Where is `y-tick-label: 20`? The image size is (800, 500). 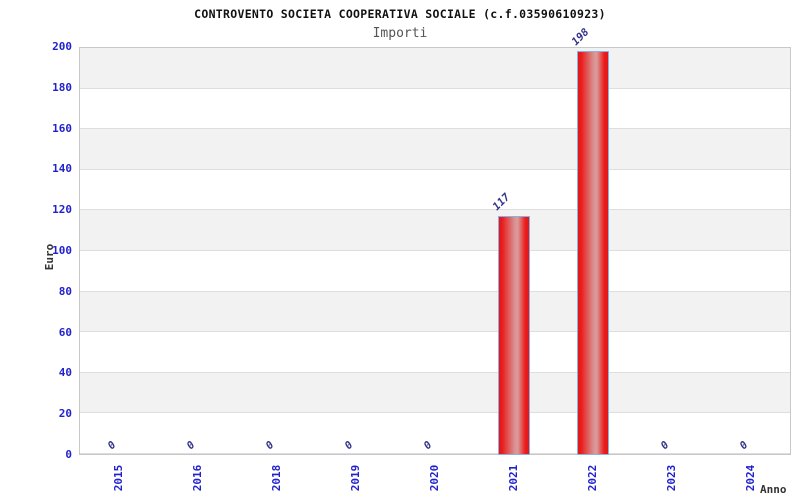
y-tick-label: 20 is located at coordinates (65, 414).